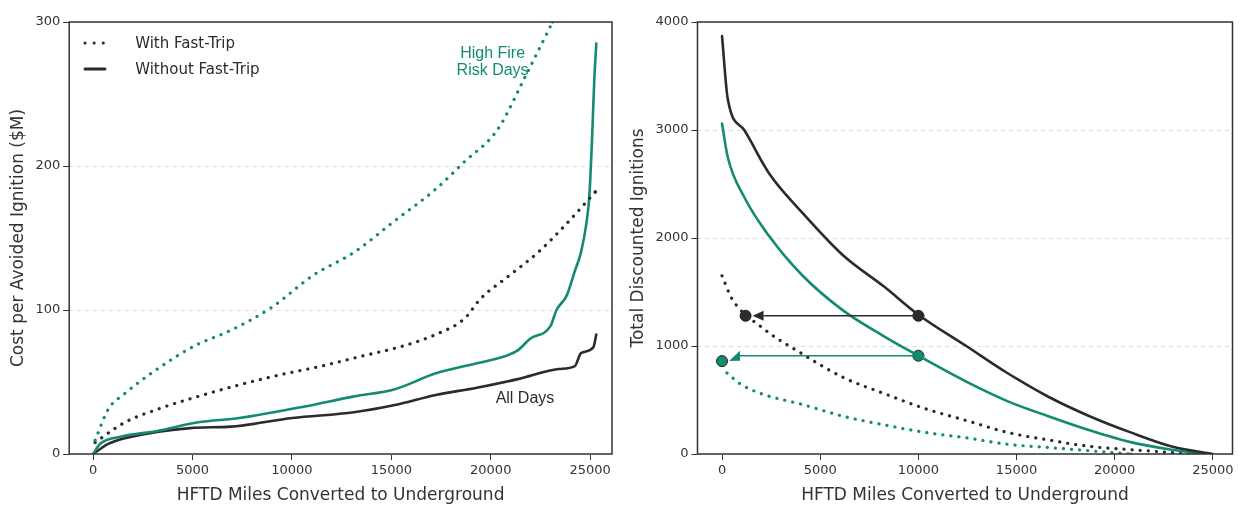 The image size is (1239, 512). I want to click on y-tick-label: 1000, so click(672, 345).